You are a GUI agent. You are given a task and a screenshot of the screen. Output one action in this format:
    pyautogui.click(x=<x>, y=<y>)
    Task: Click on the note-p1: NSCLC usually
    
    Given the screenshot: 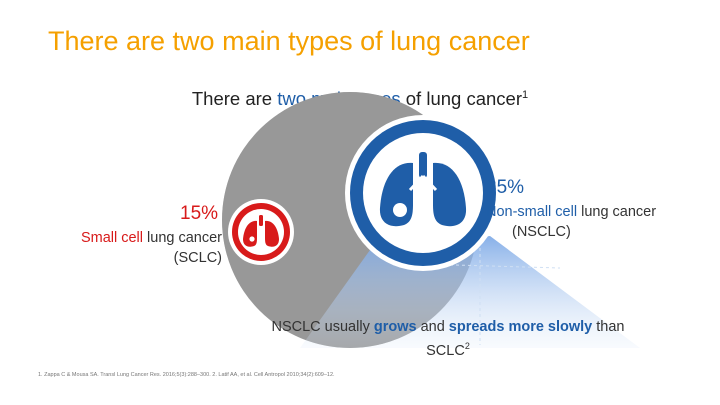 What is the action you would take?
    pyautogui.click(x=322, y=327)
    